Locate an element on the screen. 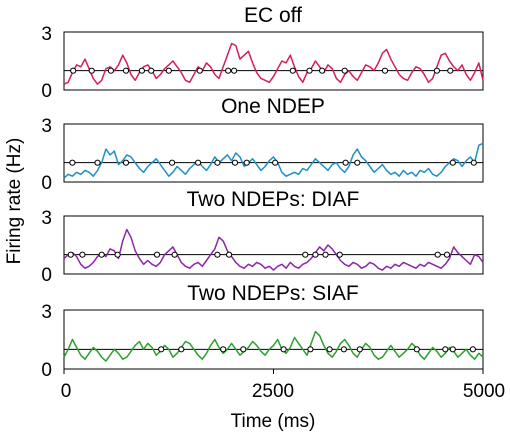 The width and height of the screenshot is (510, 437). panel-title: One NDEP is located at coordinates (273, 106).